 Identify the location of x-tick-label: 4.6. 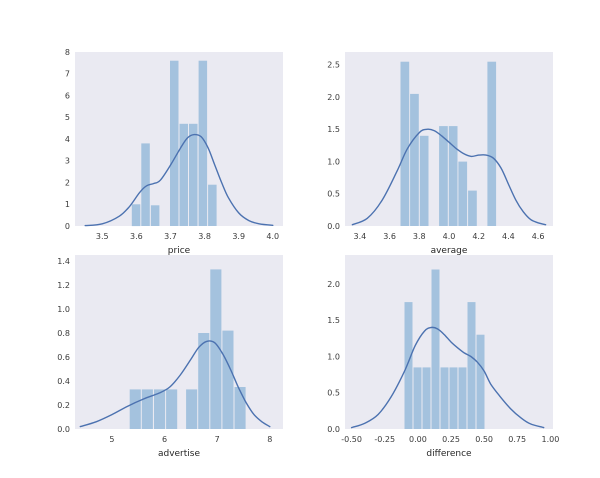
(538, 236).